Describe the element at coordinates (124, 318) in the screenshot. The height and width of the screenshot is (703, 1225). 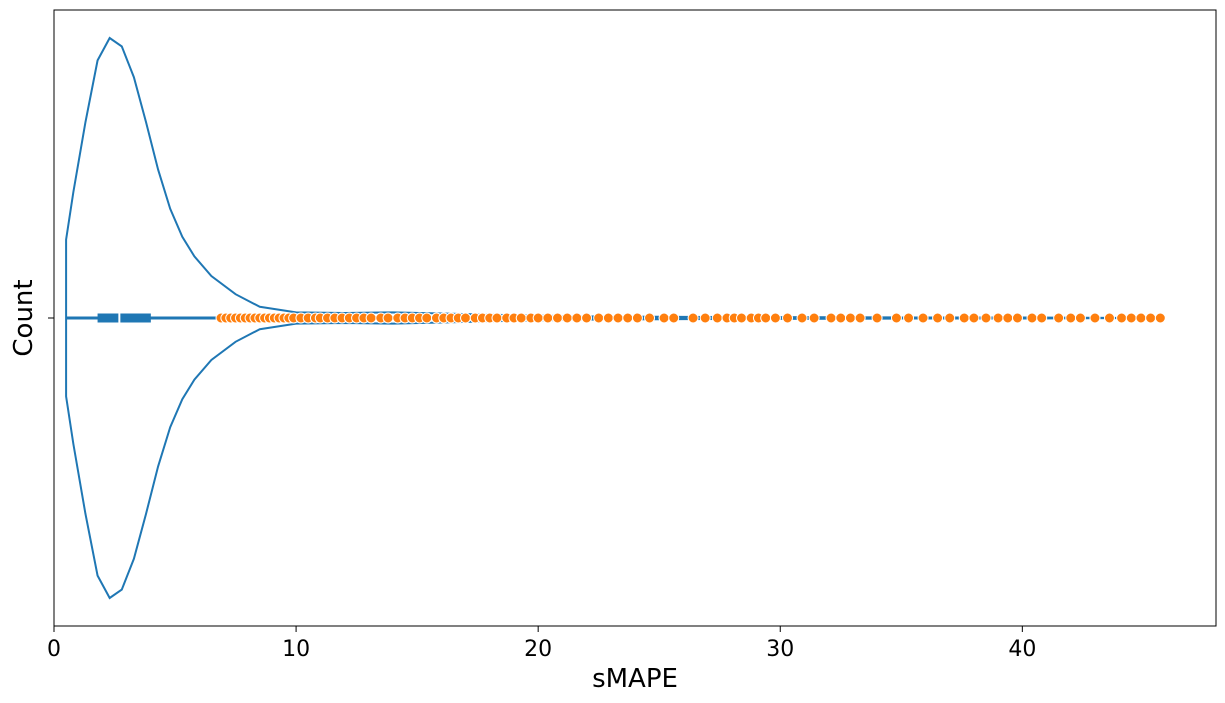
I see `iqr-box` at that location.